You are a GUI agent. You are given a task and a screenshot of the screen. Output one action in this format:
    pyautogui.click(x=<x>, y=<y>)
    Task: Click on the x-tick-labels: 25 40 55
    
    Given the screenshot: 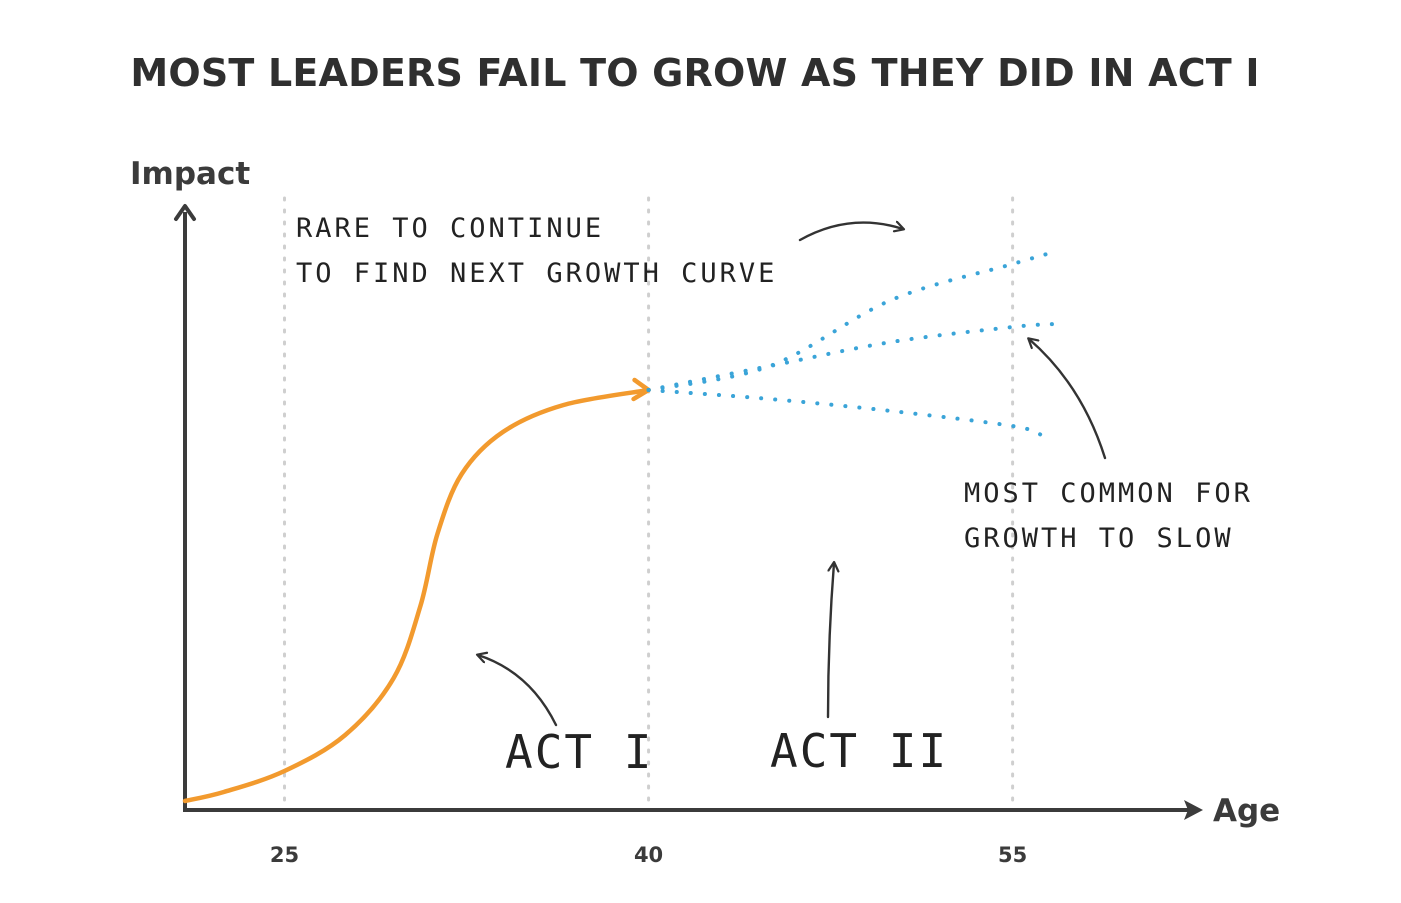 What is the action you would take?
    pyautogui.click(x=648, y=855)
    